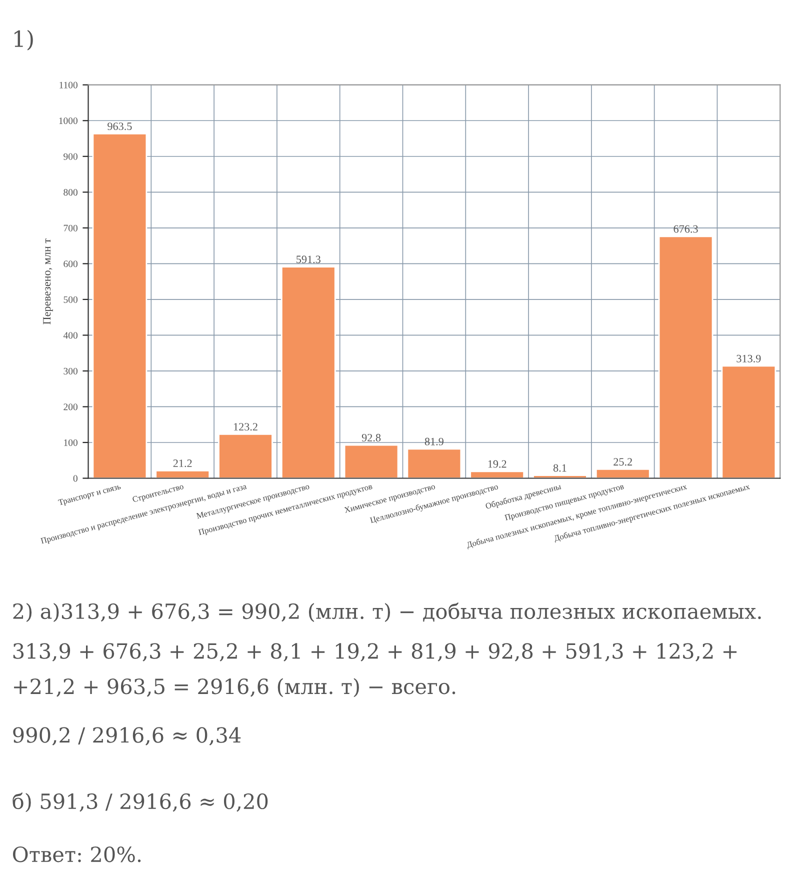 Image resolution: width=788 pixels, height=884 pixels. What do you see at coordinates (68, 121) in the screenshot?
I see `y-tick-label: 1000` at bounding box center [68, 121].